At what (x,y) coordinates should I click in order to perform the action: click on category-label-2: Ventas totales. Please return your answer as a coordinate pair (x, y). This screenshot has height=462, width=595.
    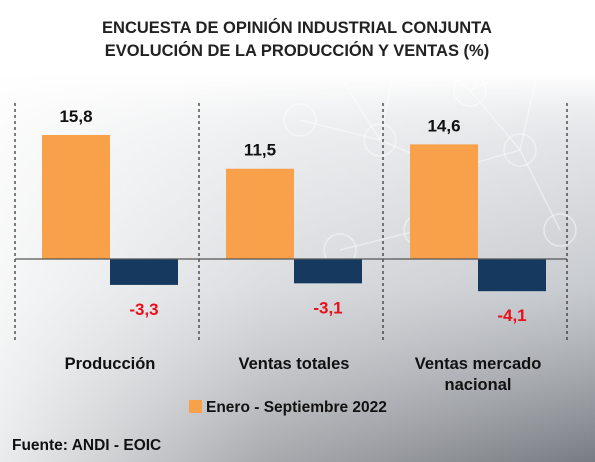
    Looking at the image, I should click on (294, 364).